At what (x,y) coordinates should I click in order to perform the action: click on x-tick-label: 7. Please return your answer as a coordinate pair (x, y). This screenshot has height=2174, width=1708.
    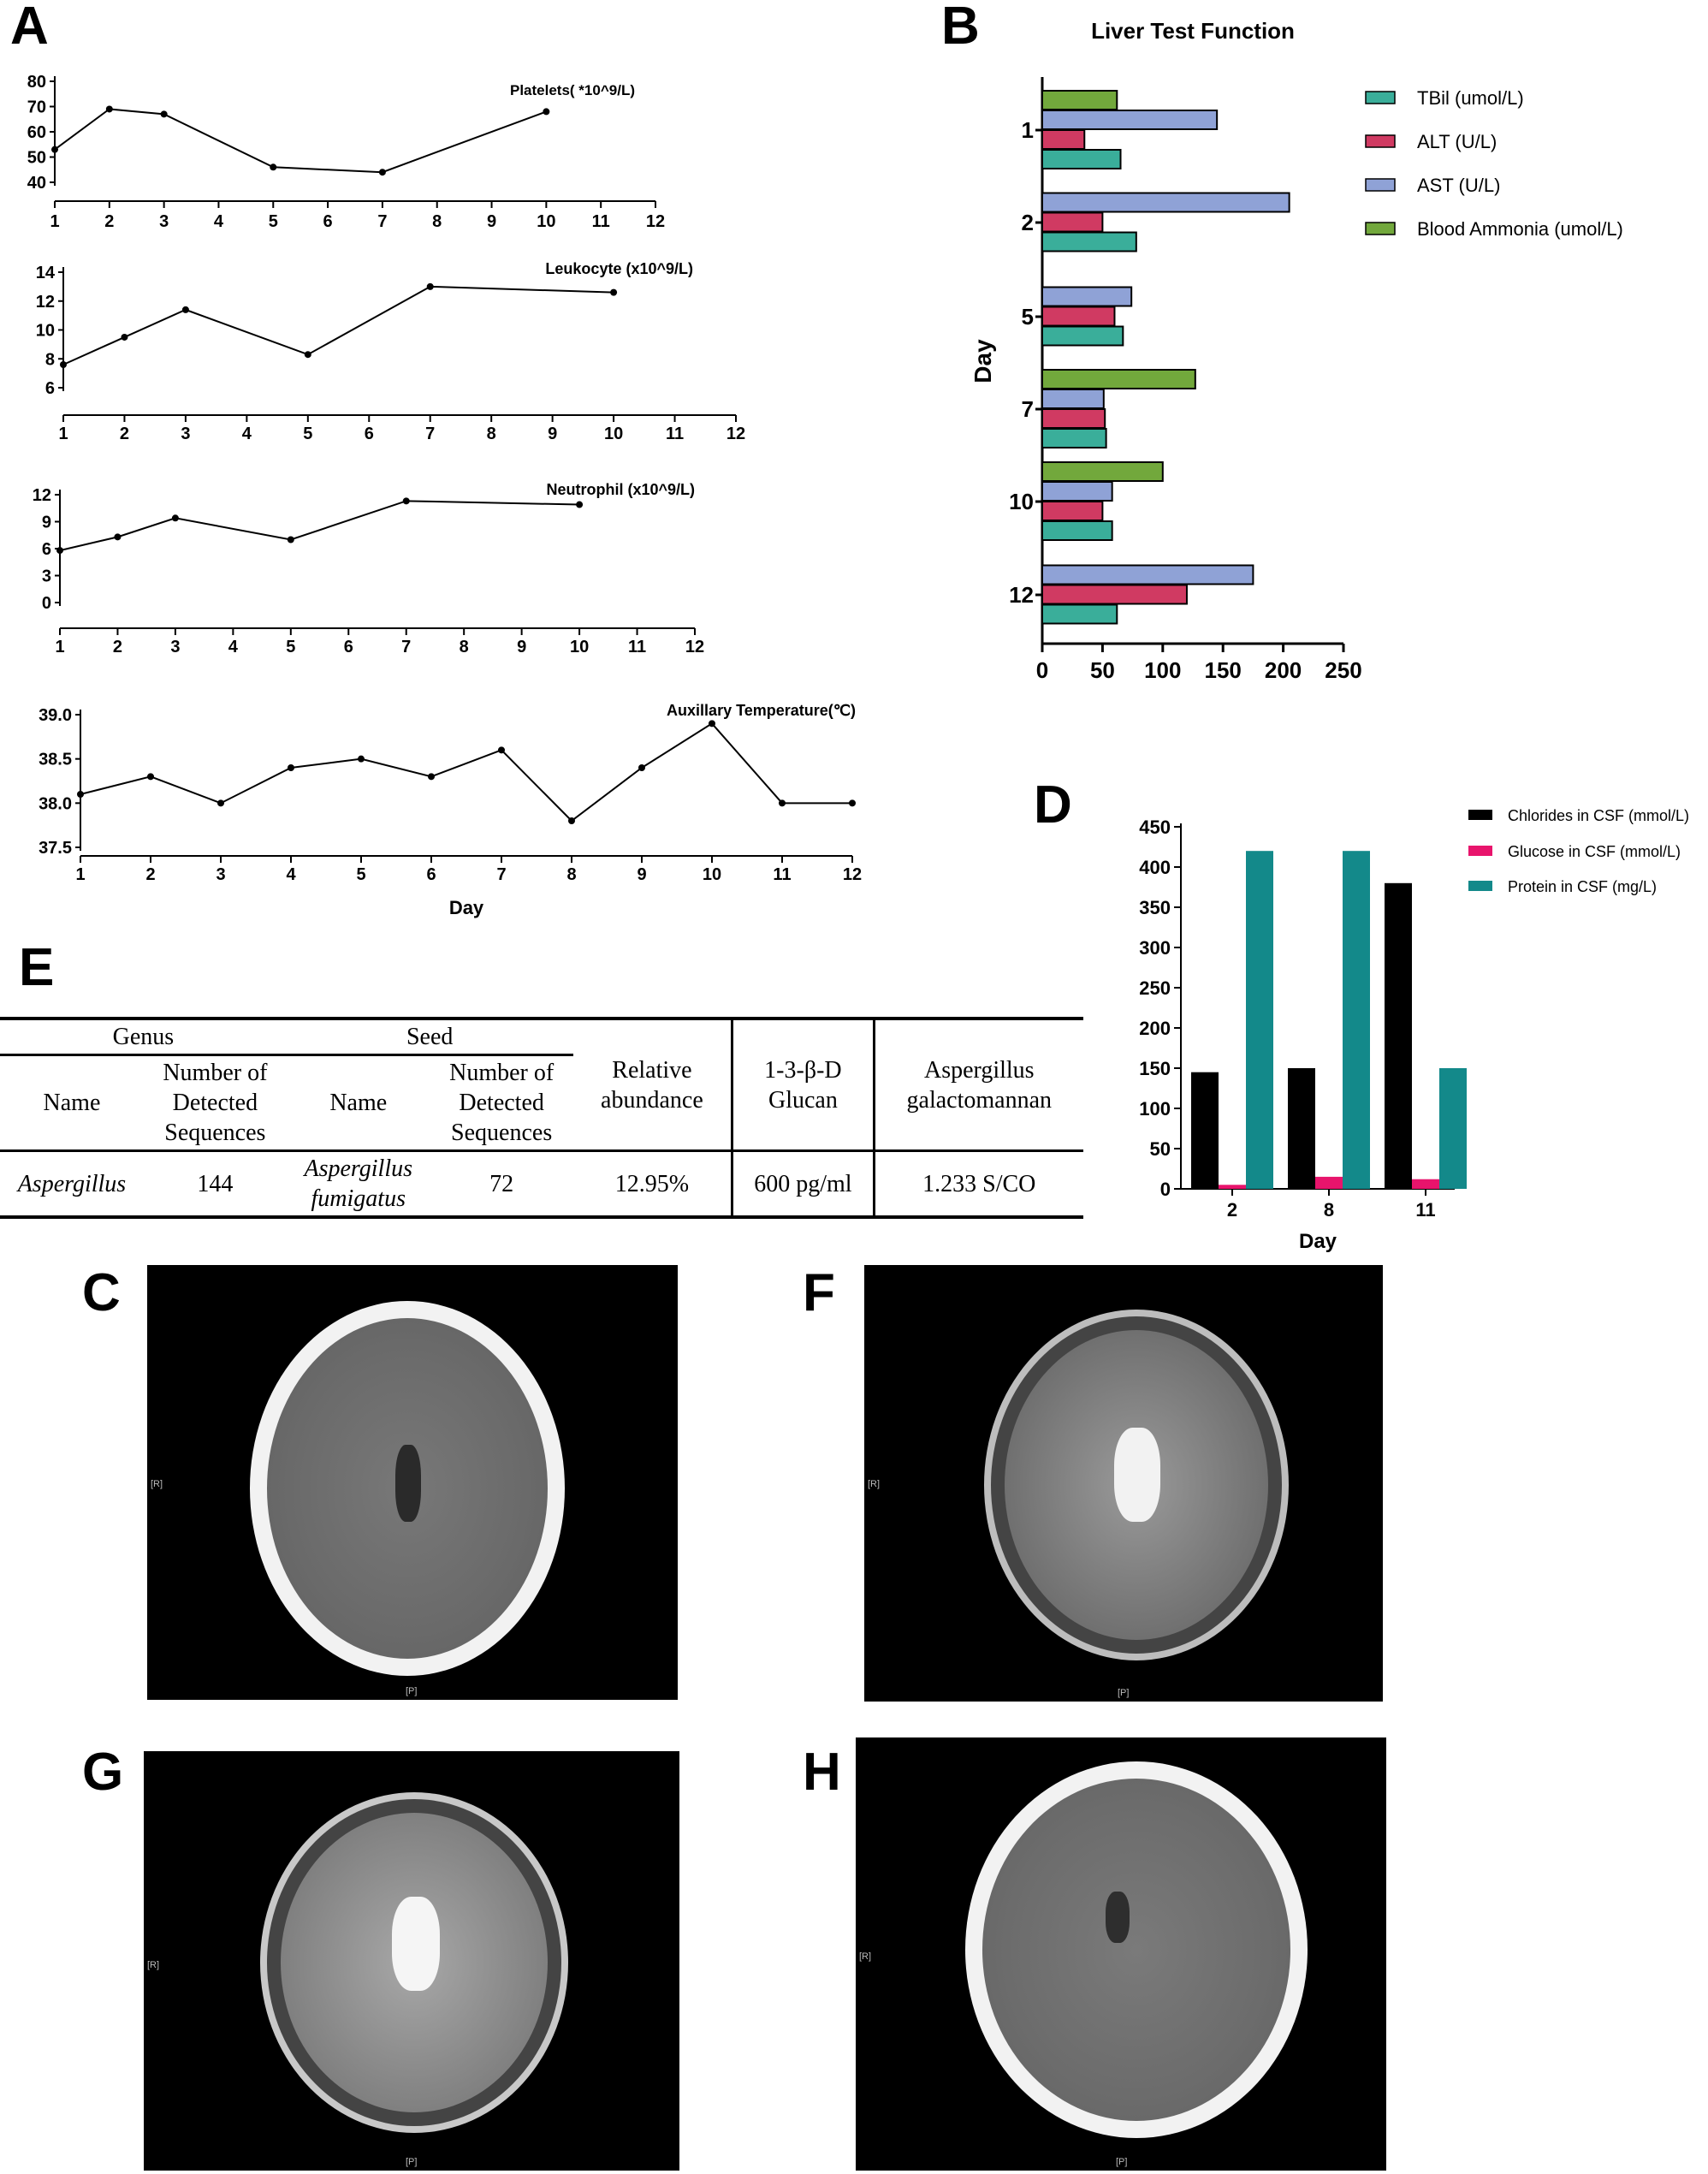
    Looking at the image, I should click on (382, 221).